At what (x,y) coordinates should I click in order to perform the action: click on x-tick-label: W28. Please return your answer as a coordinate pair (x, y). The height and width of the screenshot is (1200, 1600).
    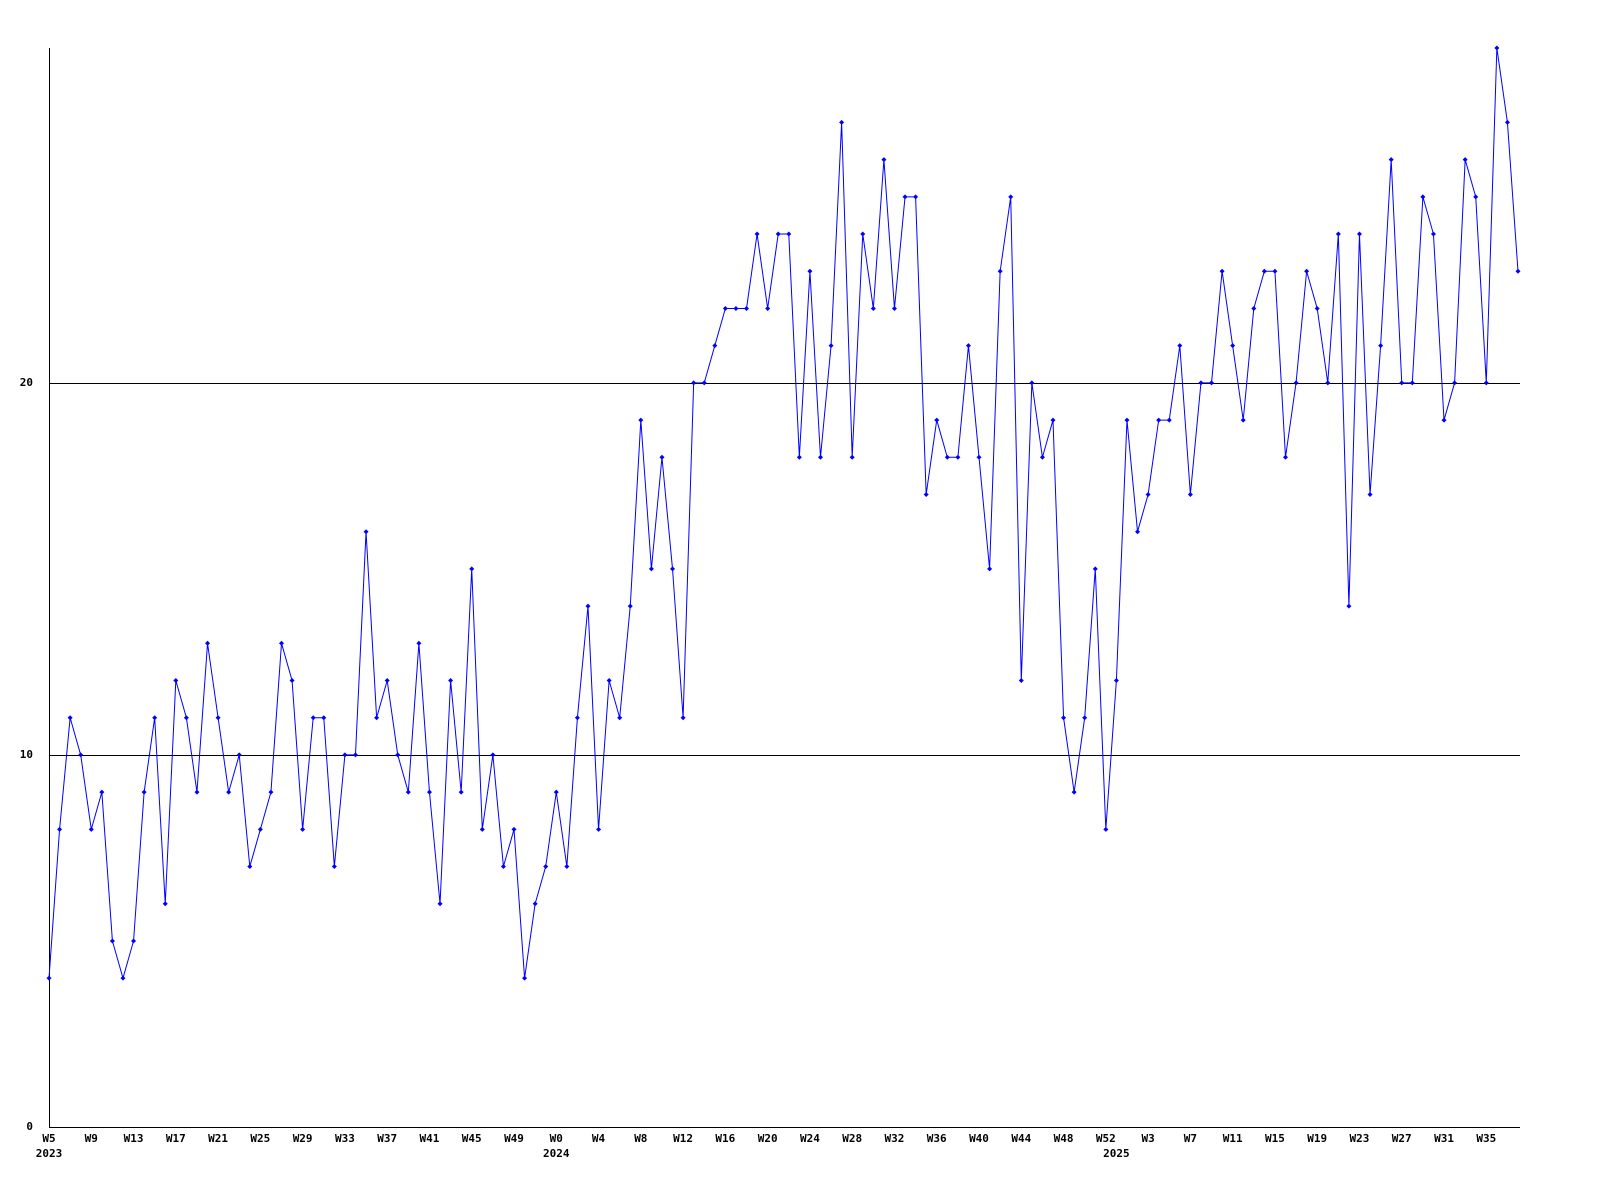
    Looking at the image, I should click on (852, 1138).